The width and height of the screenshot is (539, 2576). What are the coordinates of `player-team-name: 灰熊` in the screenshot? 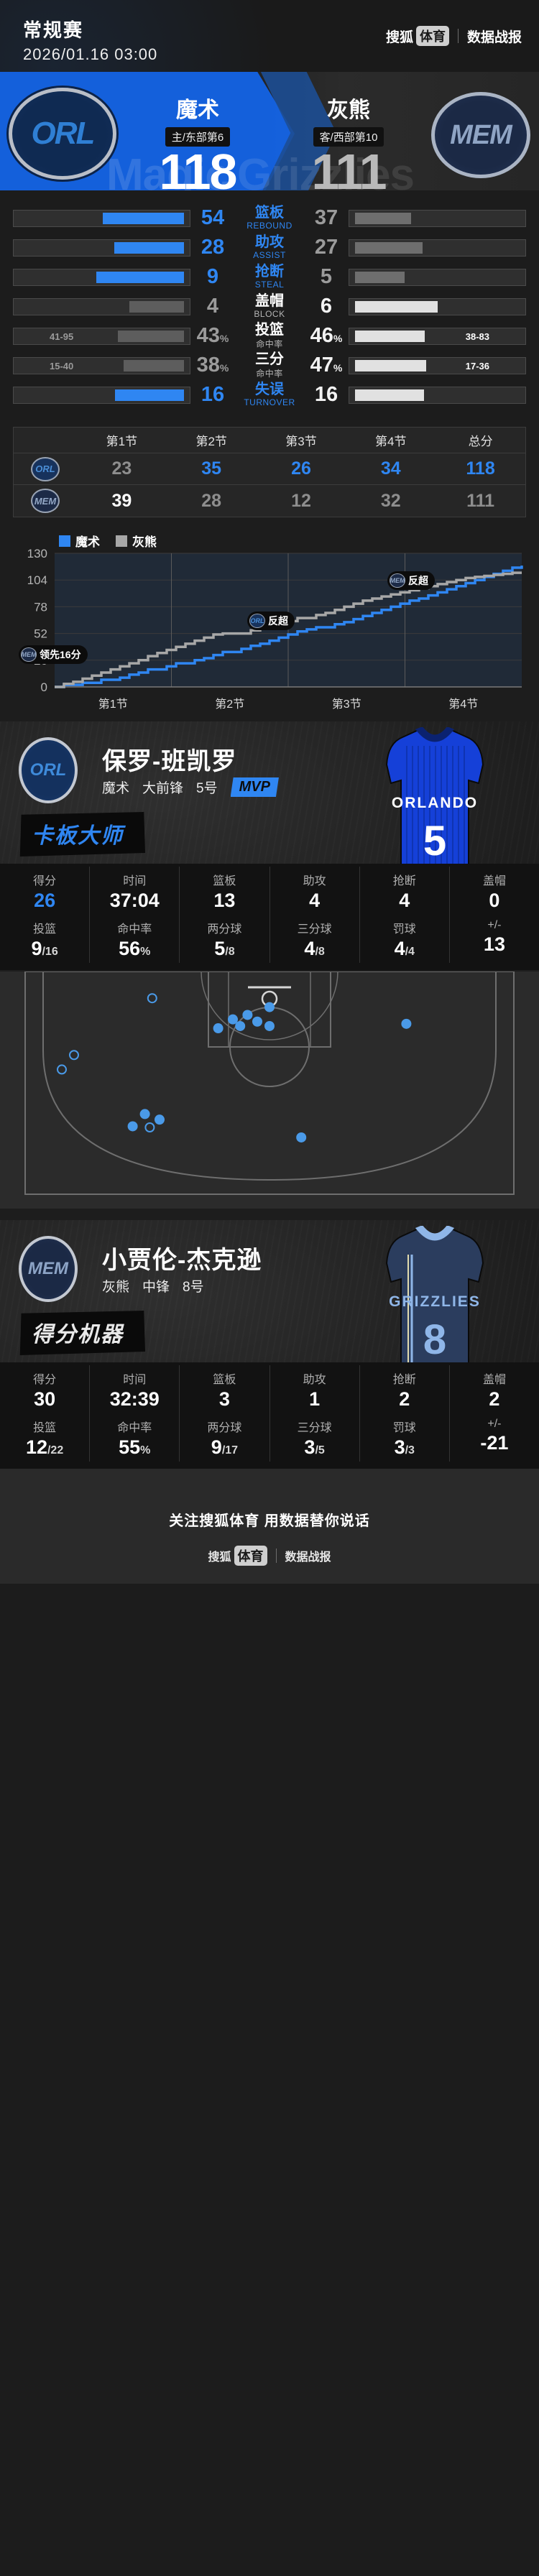 It's located at (116, 1287).